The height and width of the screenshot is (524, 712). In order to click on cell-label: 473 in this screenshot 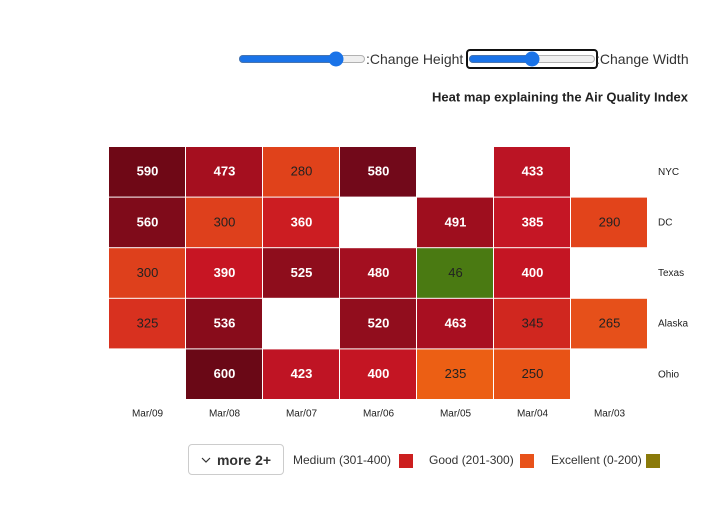, I will do `click(225, 171)`.